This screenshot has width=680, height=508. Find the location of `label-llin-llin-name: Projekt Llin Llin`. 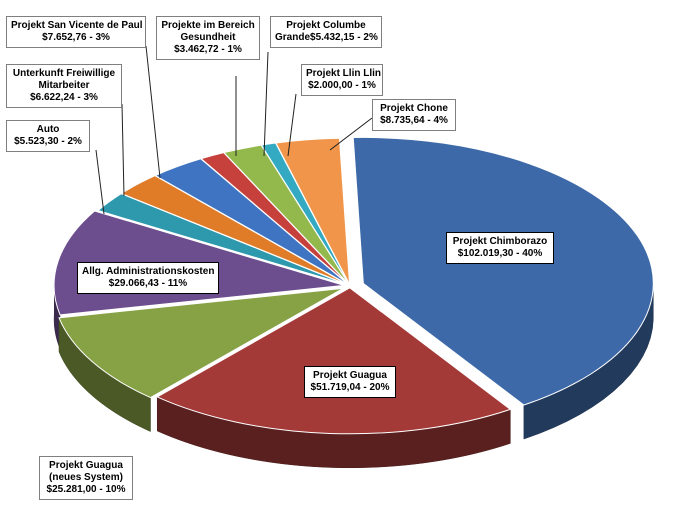

label-llin-llin-name: Projekt Llin Llin is located at coordinates (344, 73).